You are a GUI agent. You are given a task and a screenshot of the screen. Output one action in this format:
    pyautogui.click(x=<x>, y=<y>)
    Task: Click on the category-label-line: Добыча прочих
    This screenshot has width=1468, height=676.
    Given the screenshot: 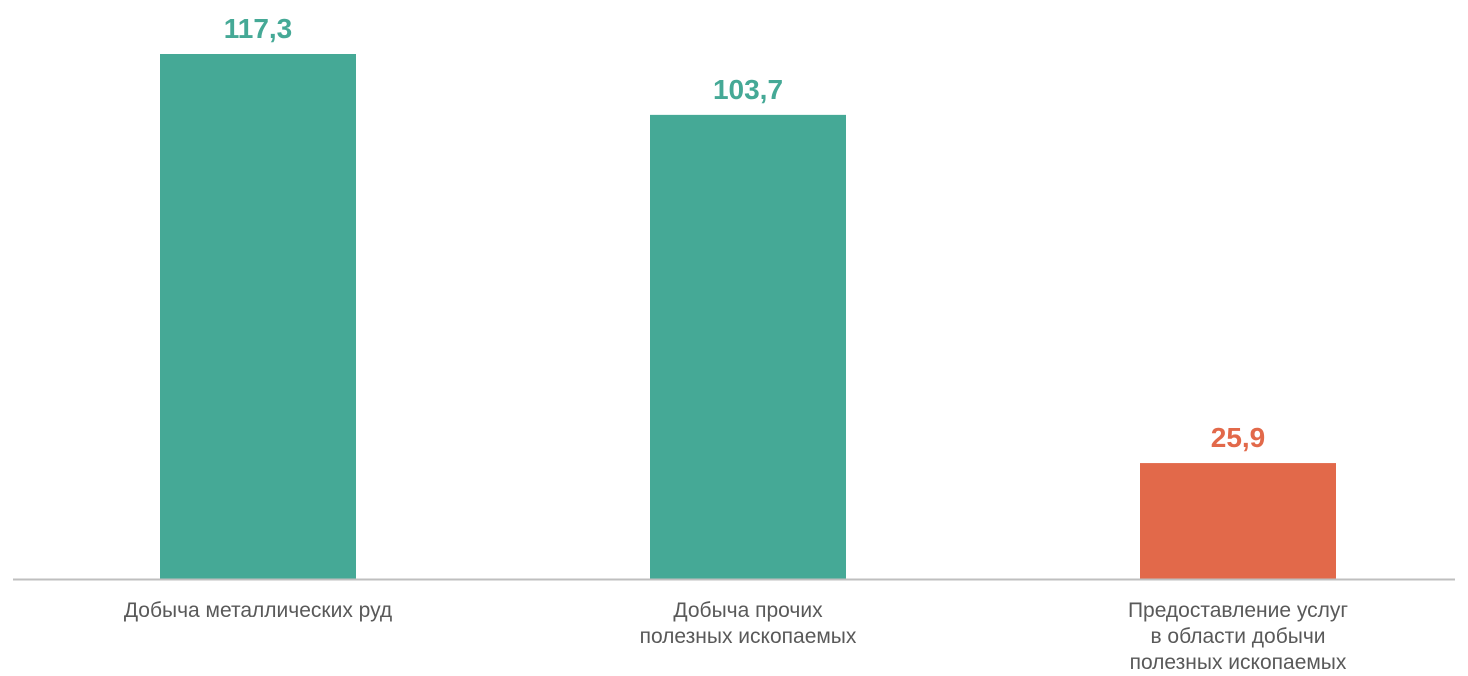 What is the action you would take?
    pyautogui.click(x=748, y=610)
    